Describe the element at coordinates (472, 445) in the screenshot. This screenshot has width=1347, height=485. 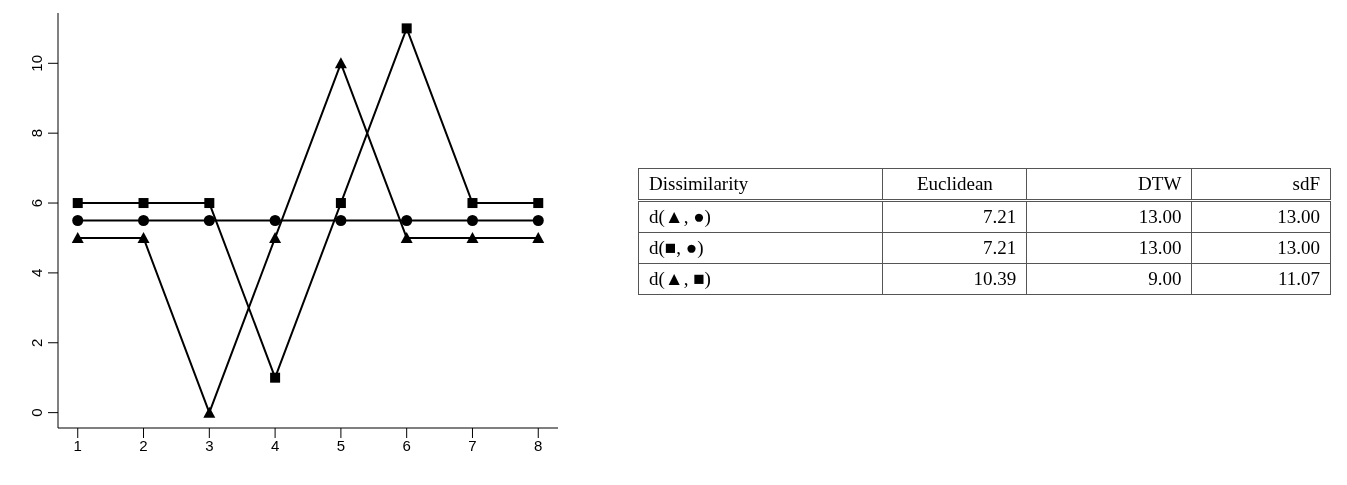
I see `x-tick-label: 7` at that location.